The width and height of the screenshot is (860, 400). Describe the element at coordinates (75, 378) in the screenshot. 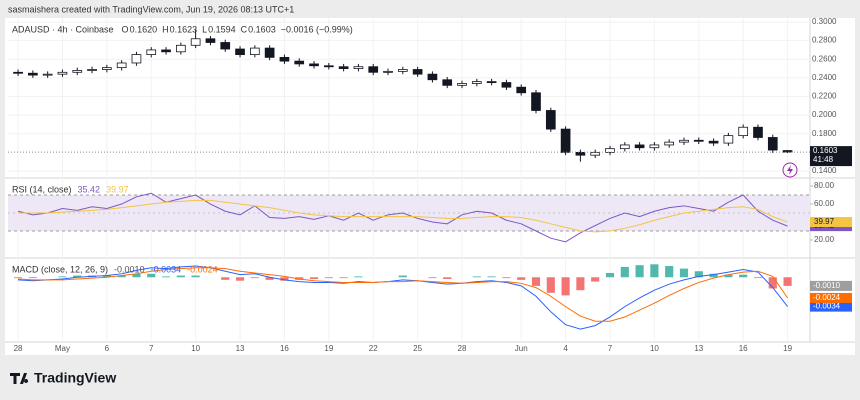

I see `brand: TradingView` at that location.